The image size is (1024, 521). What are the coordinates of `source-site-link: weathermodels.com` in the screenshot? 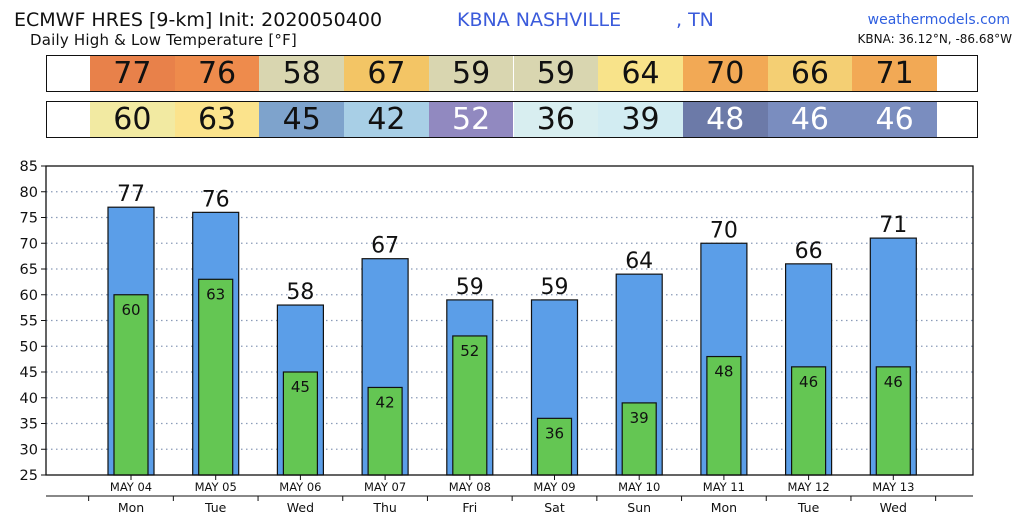 It's located at (938, 20).